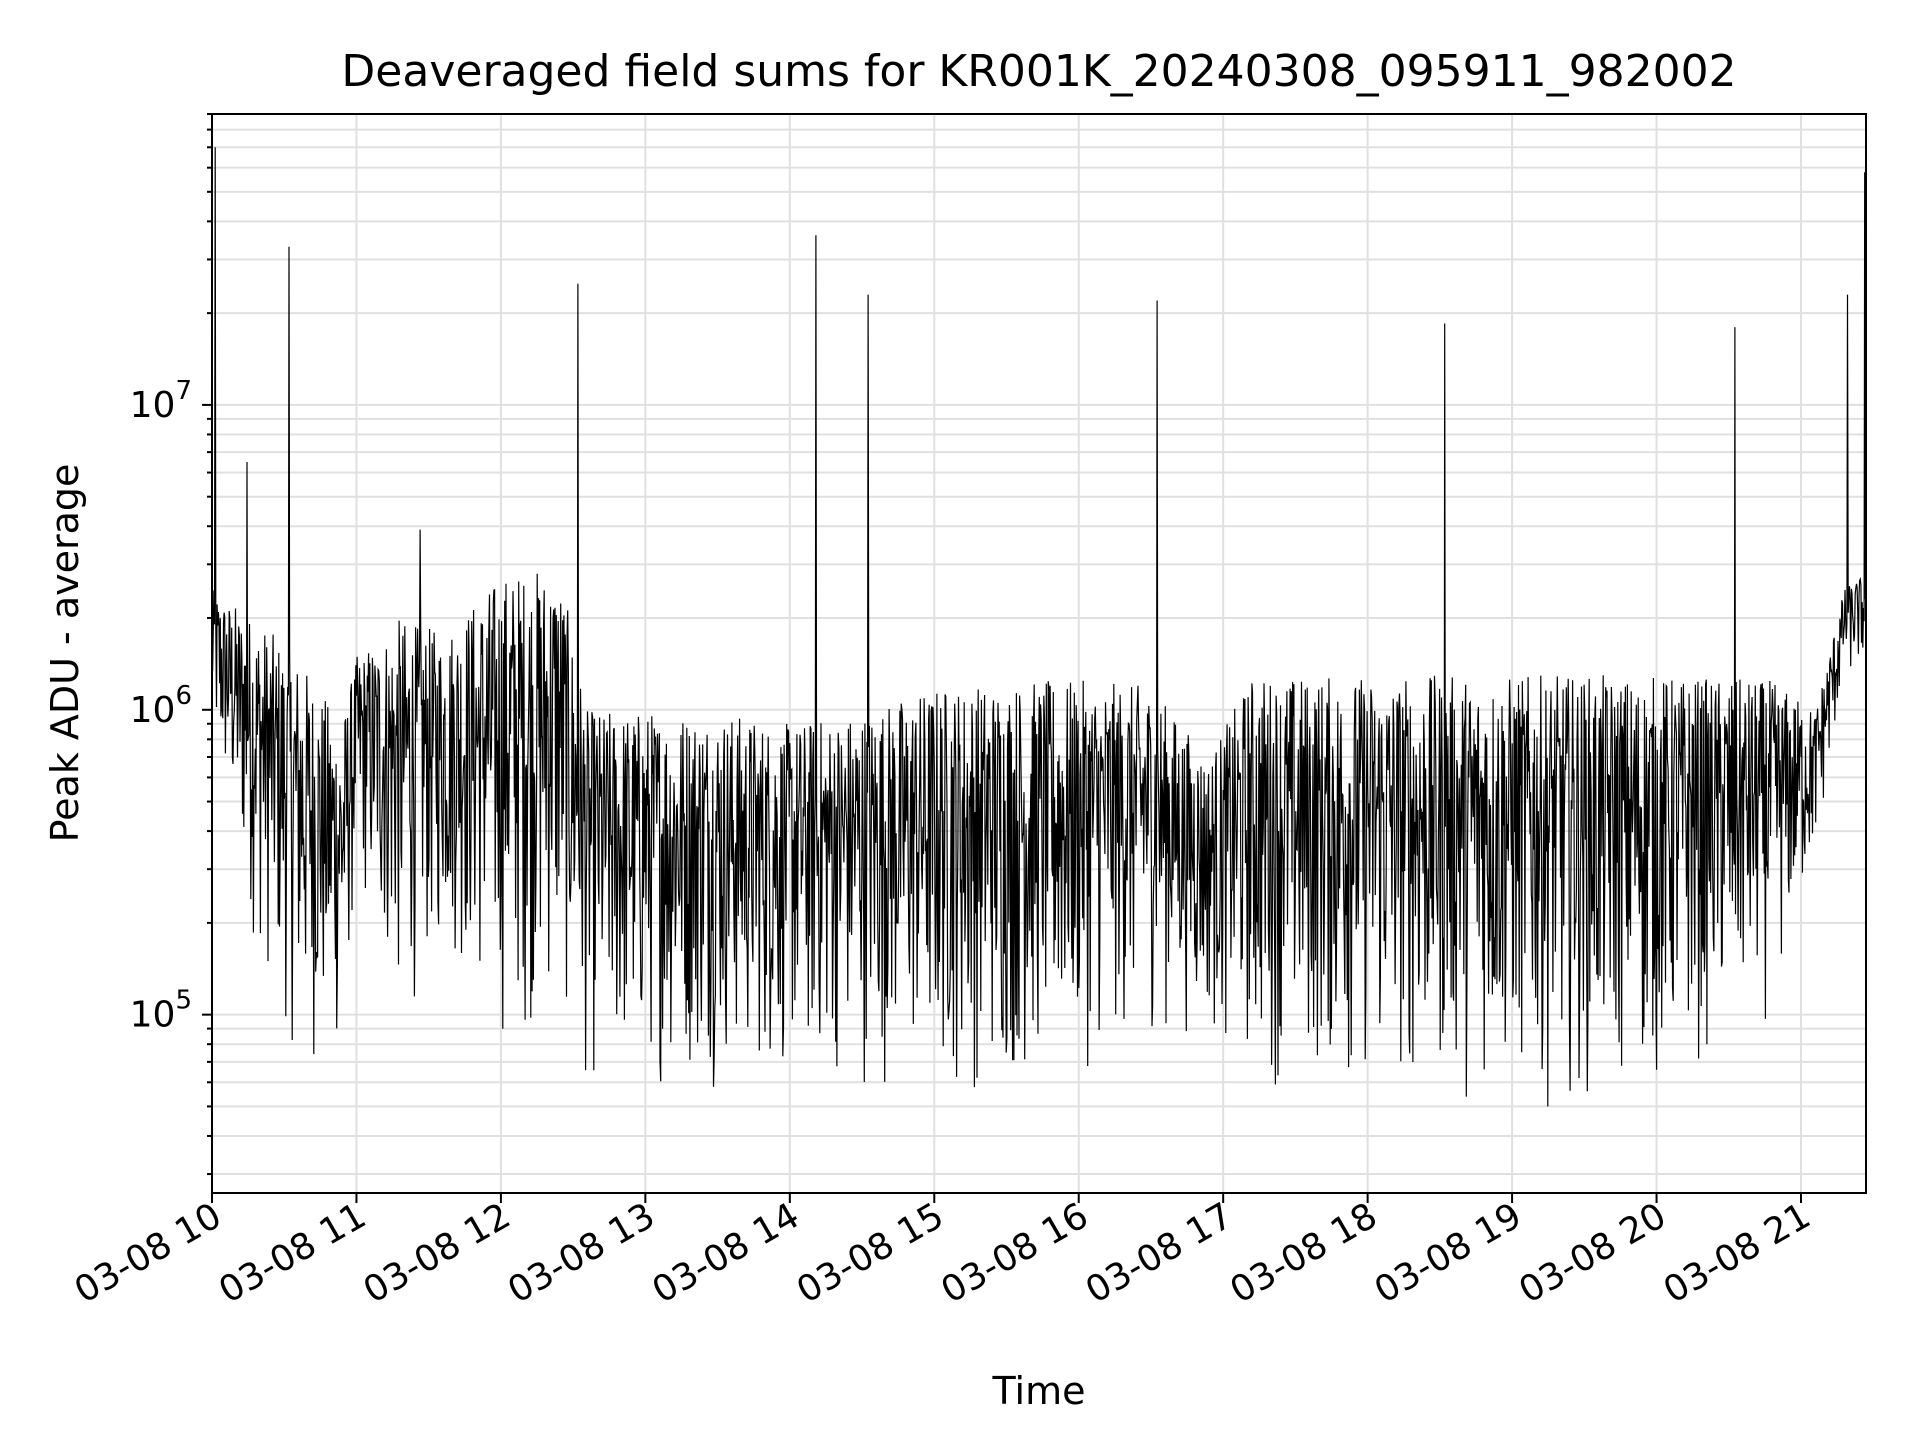 The width and height of the screenshot is (1920, 1440). Describe the element at coordinates (161, 1011) in the screenshot. I see `y-tick-label: 10⁵` at that location.